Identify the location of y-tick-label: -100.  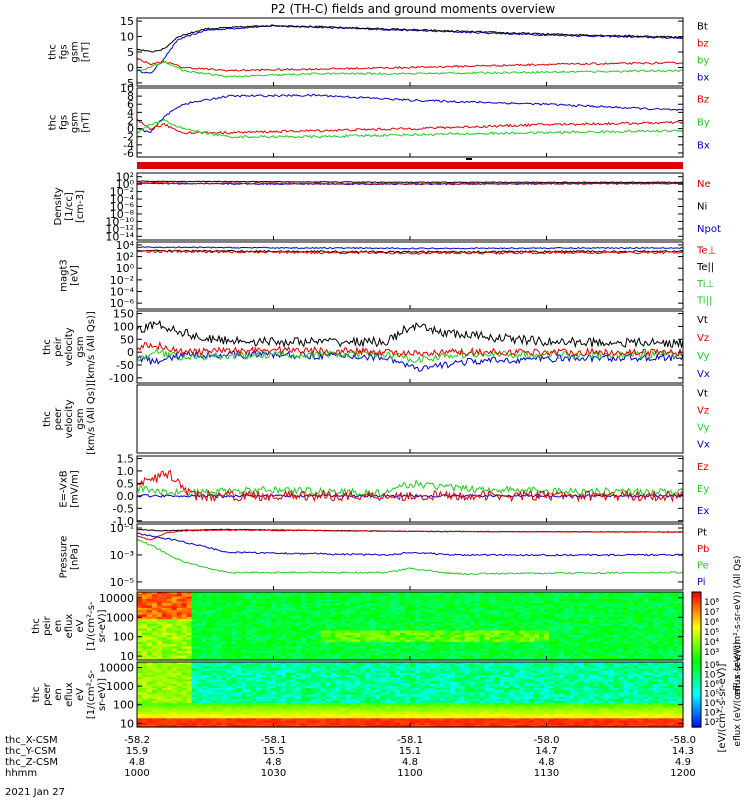
(121, 378).